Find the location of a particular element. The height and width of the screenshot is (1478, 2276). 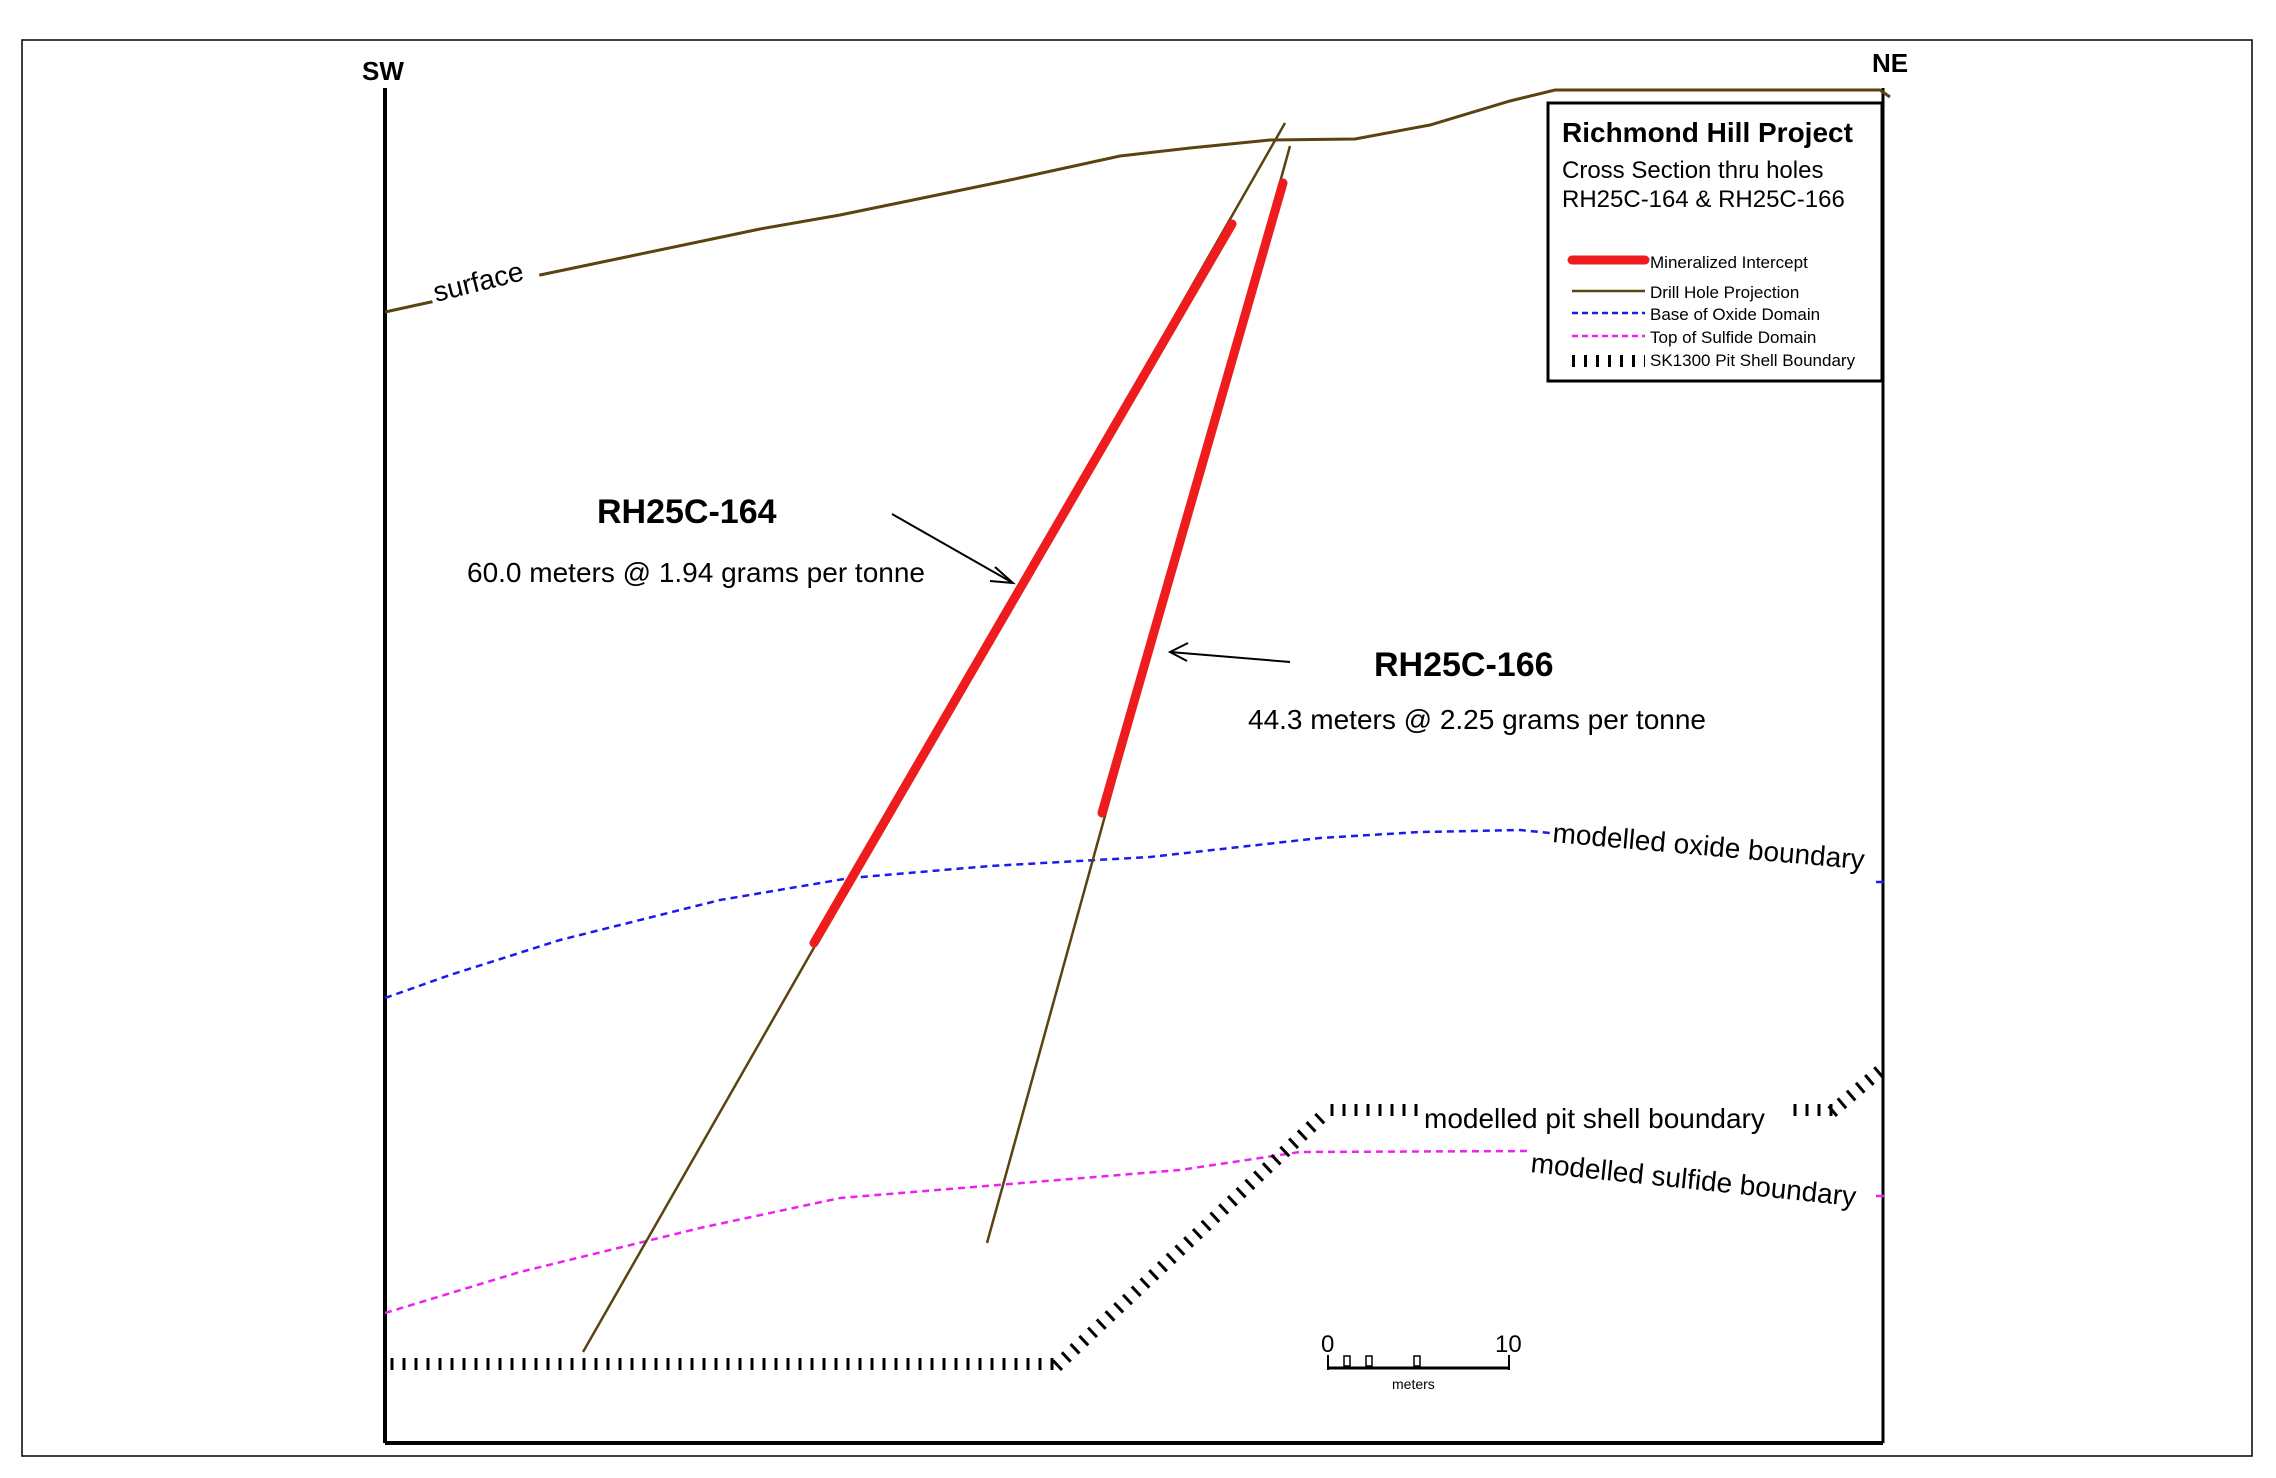

legend-subtitle-2: RH25C-164 & RH25C-166 is located at coordinates (1703, 199).